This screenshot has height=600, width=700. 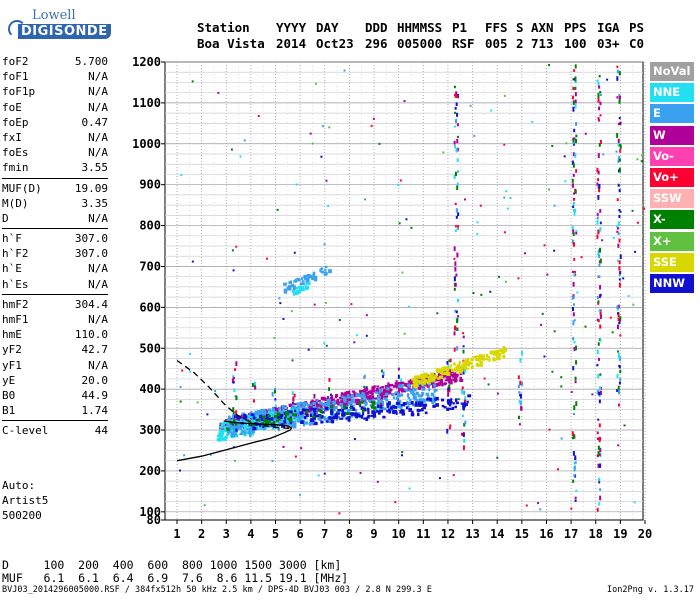 I want to click on header-value-10: 03+, so click(x=608, y=43).